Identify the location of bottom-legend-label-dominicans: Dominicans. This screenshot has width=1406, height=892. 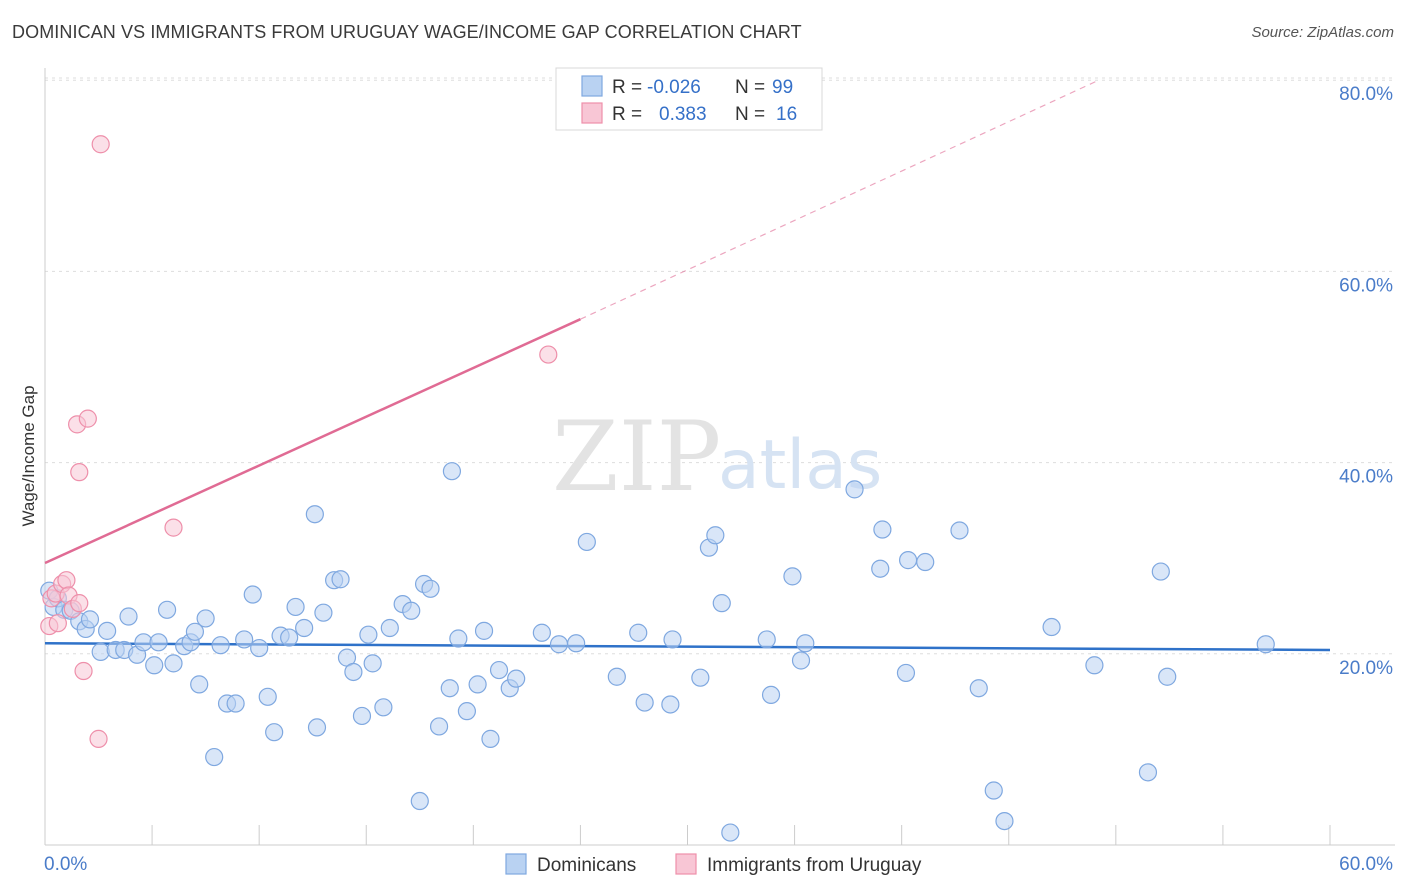
(586, 865).